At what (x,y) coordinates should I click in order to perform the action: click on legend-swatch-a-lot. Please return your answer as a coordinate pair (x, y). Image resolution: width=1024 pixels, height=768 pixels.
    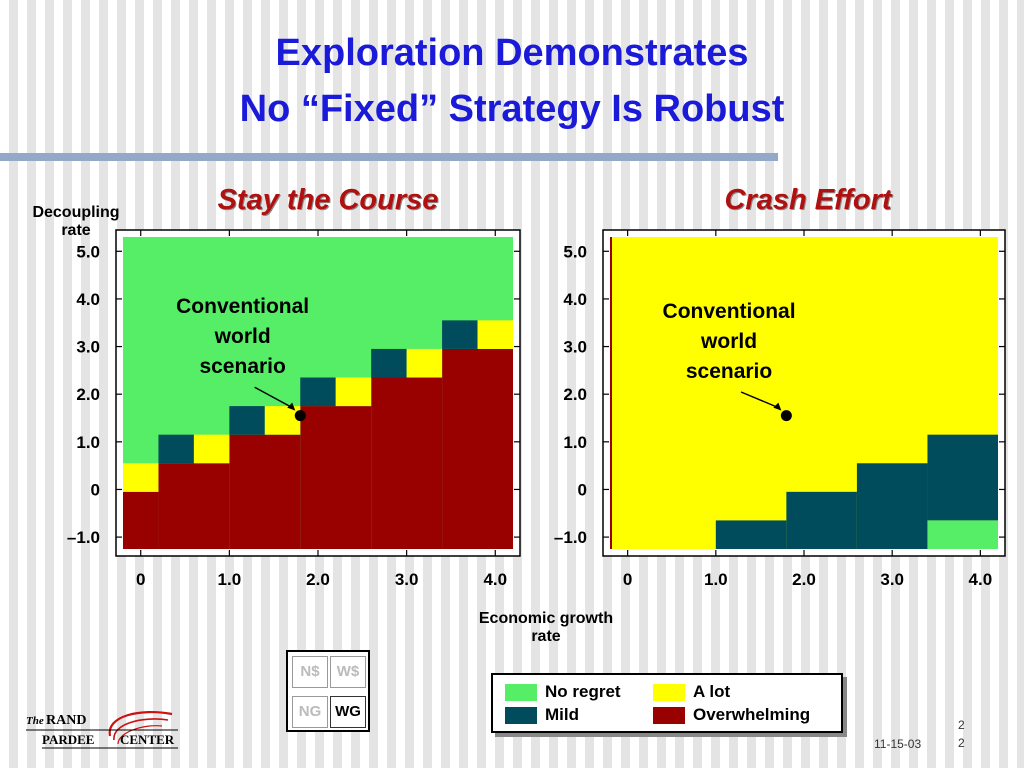
    Looking at the image, I should click on (669, 692).